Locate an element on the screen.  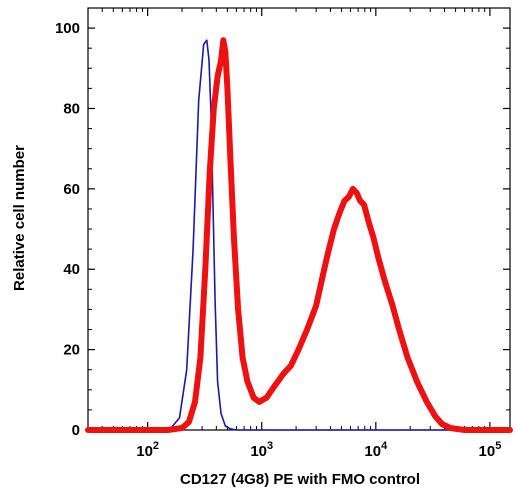
y-tick-label: 20 is located at coordinates (71, 350).